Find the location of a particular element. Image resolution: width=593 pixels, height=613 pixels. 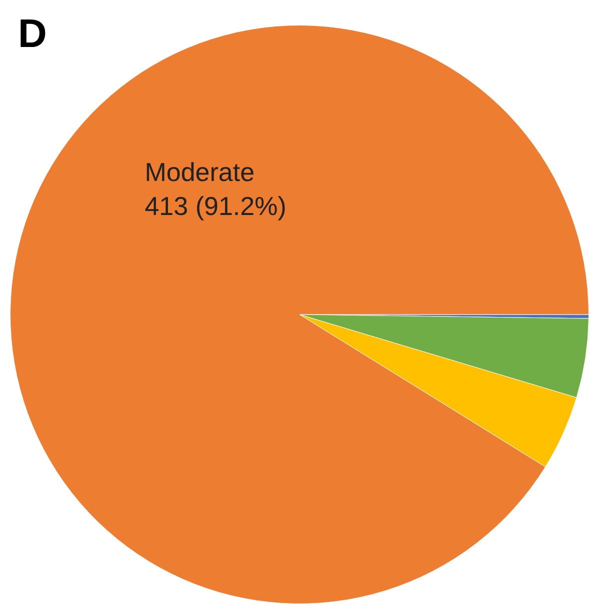

slice-label: Moderate is located at coordinates (199, 171).